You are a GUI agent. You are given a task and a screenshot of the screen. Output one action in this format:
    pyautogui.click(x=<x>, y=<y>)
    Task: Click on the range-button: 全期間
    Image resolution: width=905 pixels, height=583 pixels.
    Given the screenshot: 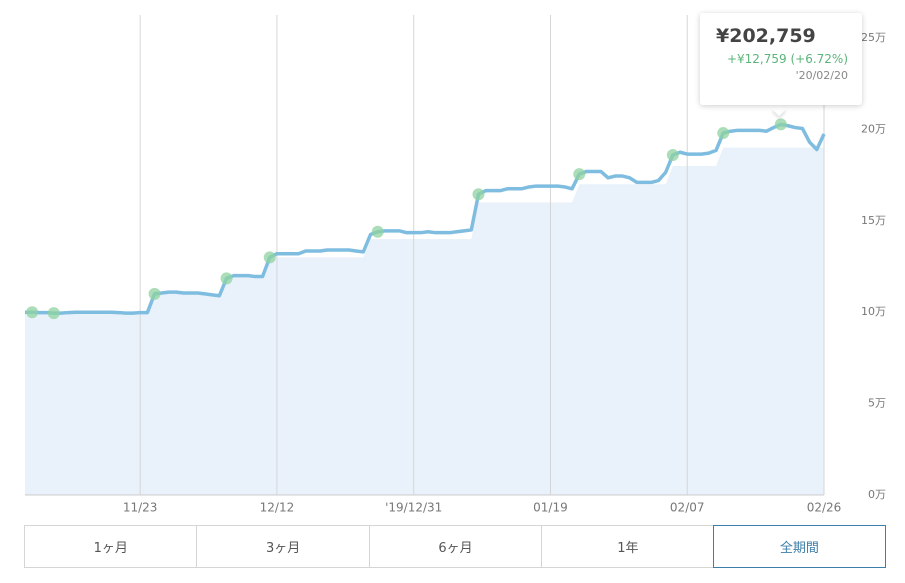 What is the action you would take?
    pyautogui.click(x=799, y=546)
    